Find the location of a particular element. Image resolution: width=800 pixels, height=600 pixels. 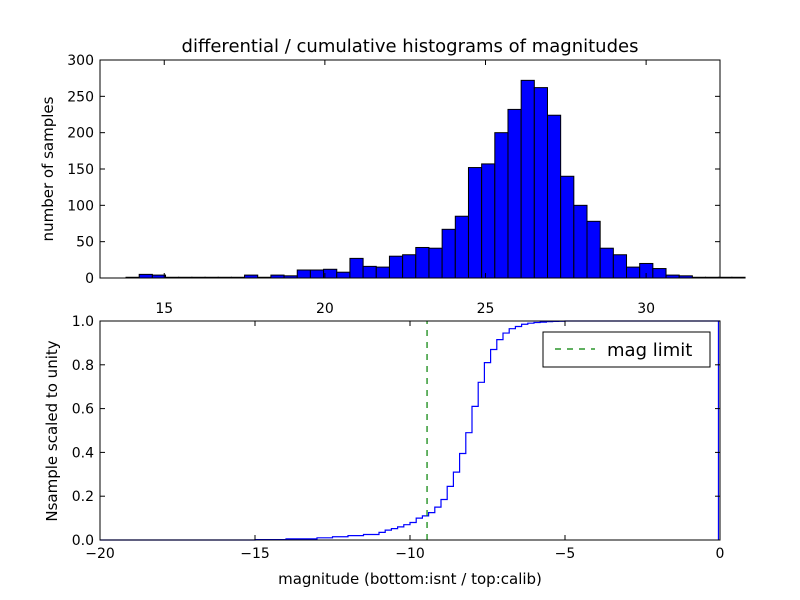

bottom-x-tick-label: 0 is located at coordinates (720, 554).